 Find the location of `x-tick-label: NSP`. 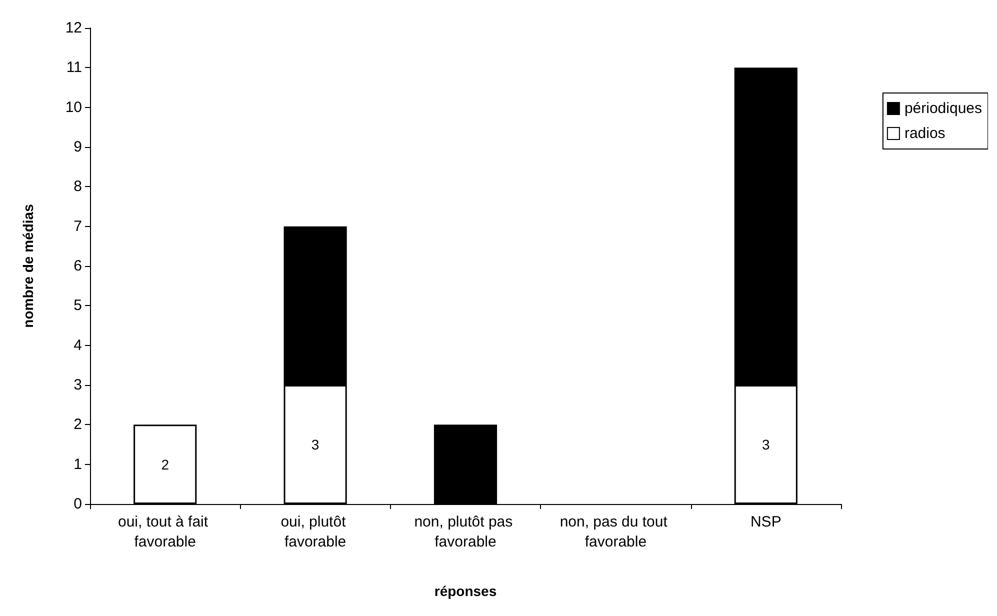

x-tick-label: NSP is located at coordinates (766, 522).